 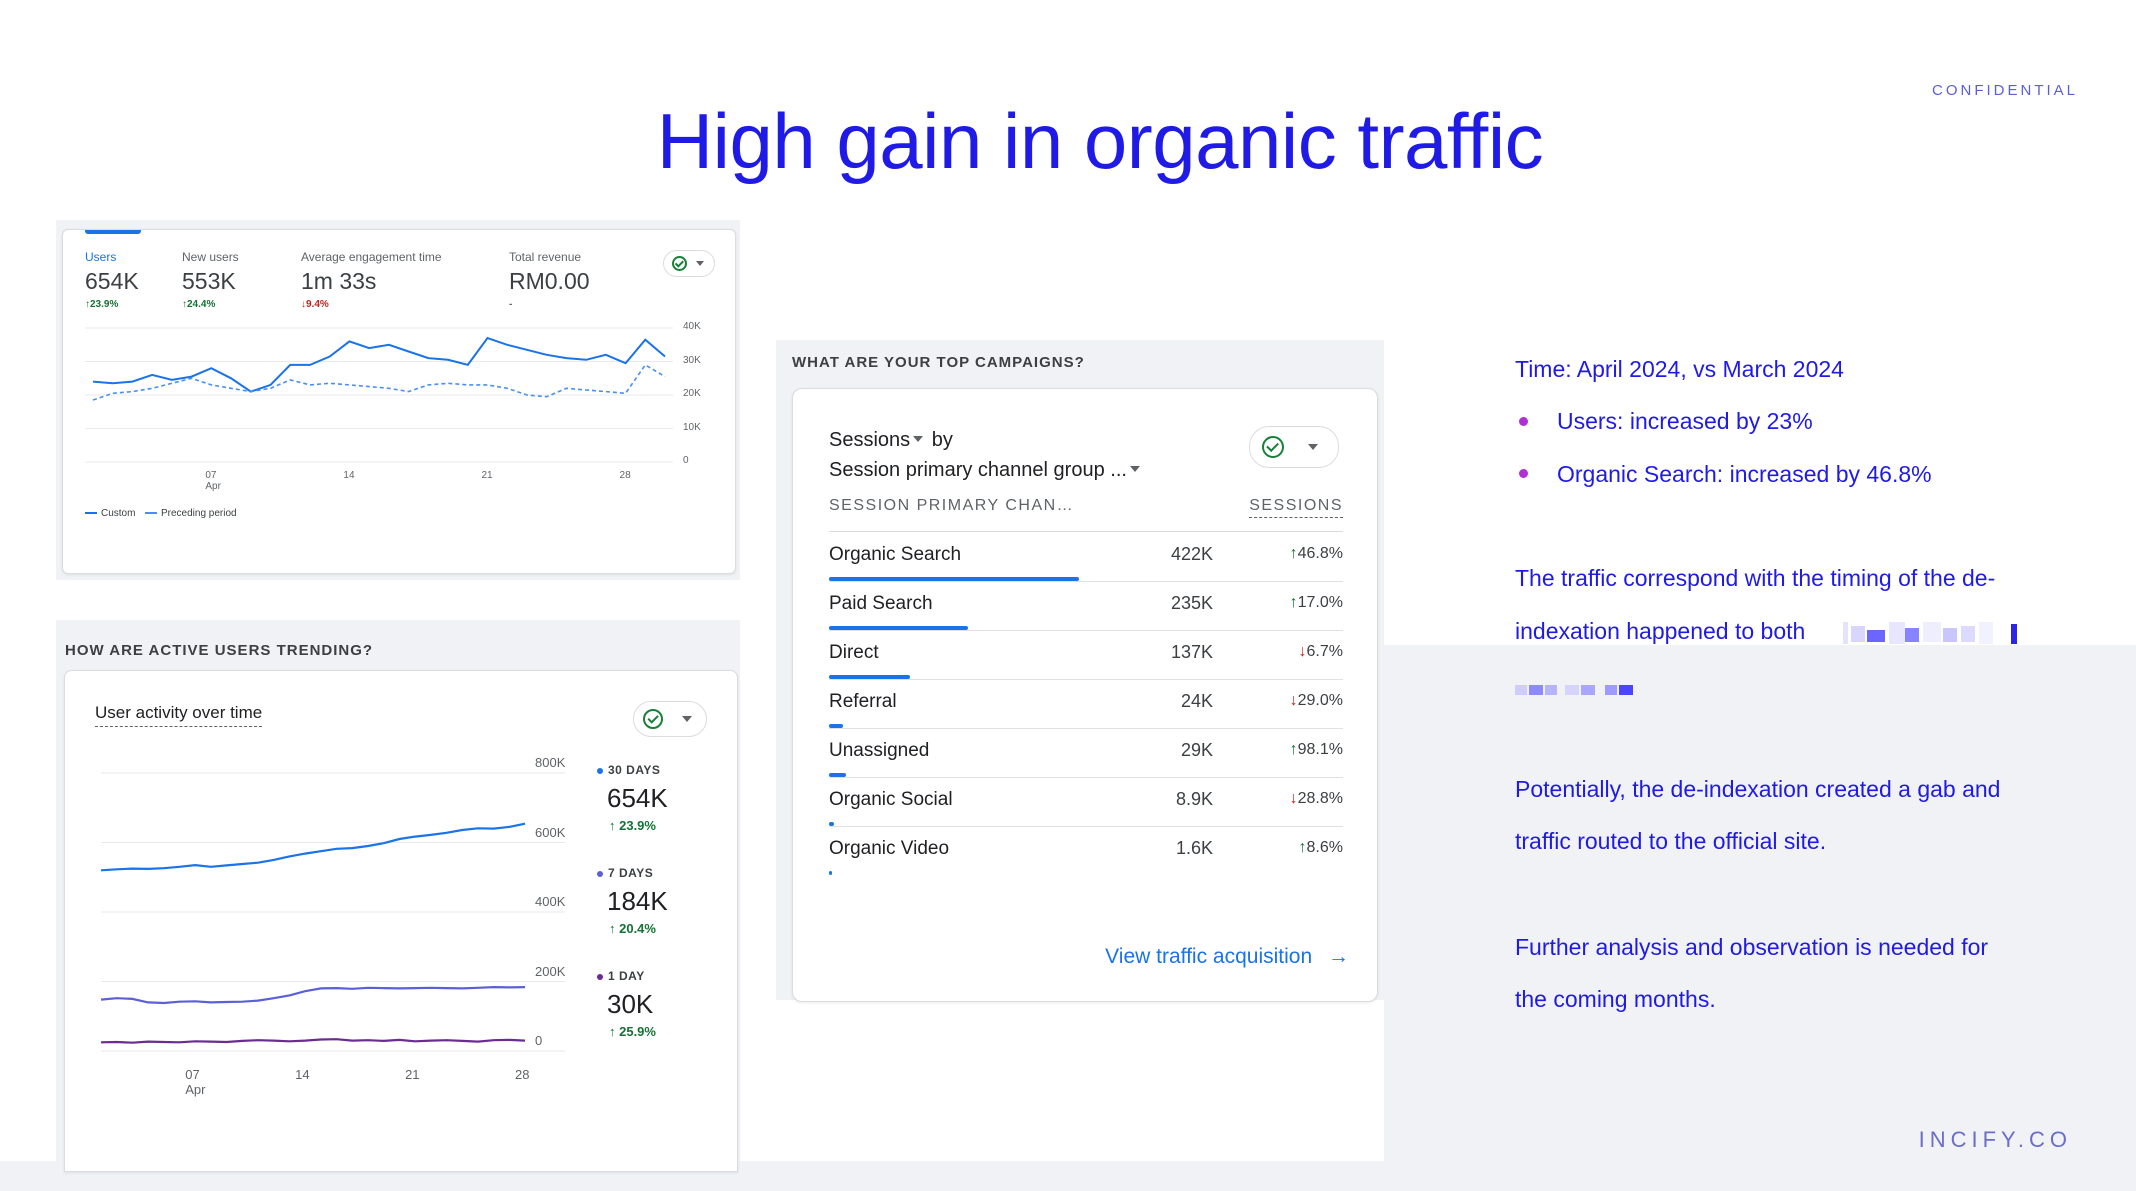 I want to click on x-tick-label: 14, so click(x=349, y=475).